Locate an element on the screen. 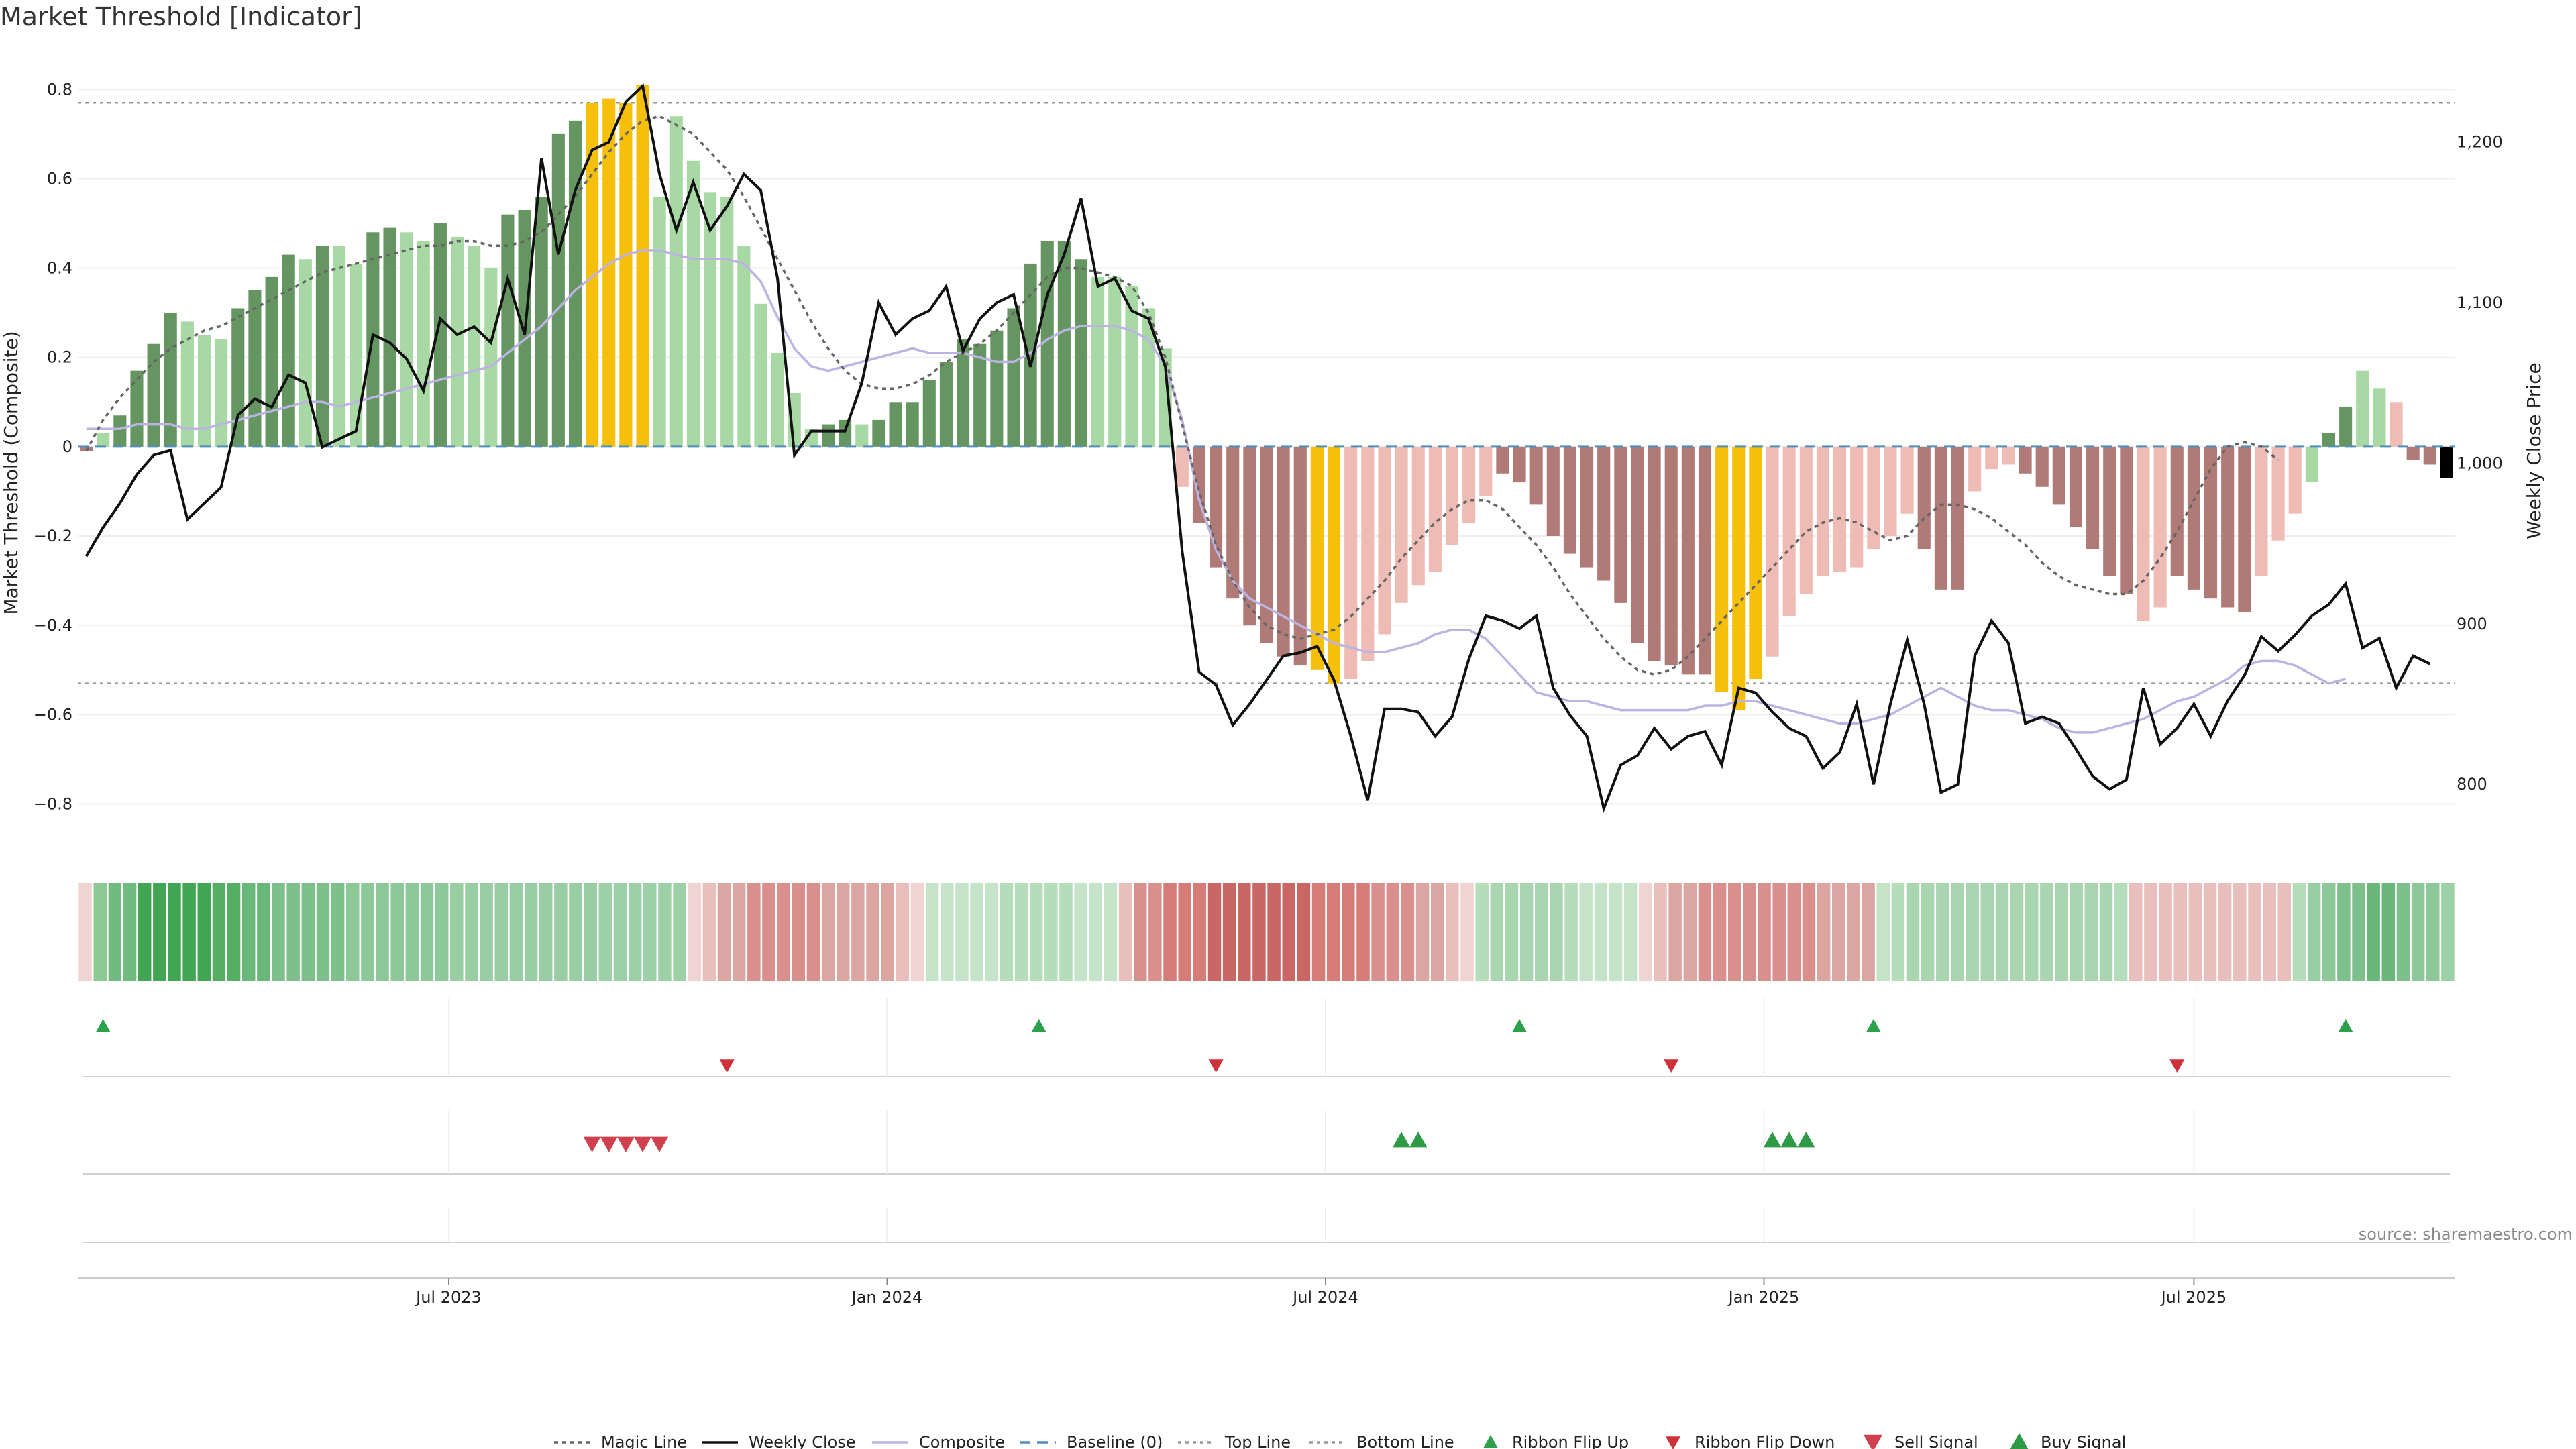  legend-label: Top Line is located at coordinates (1257, 1441).